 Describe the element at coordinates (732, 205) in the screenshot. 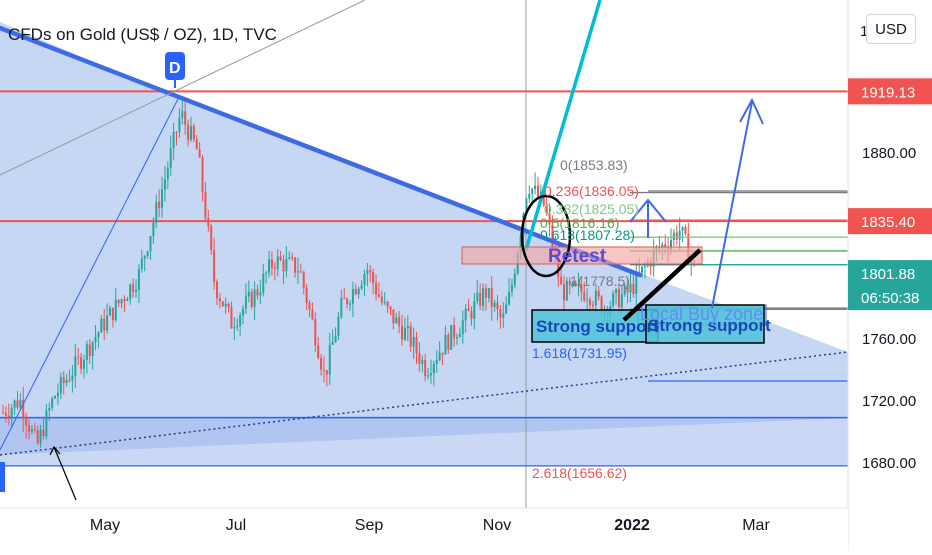

I see `projection-arrow-line` at that location.